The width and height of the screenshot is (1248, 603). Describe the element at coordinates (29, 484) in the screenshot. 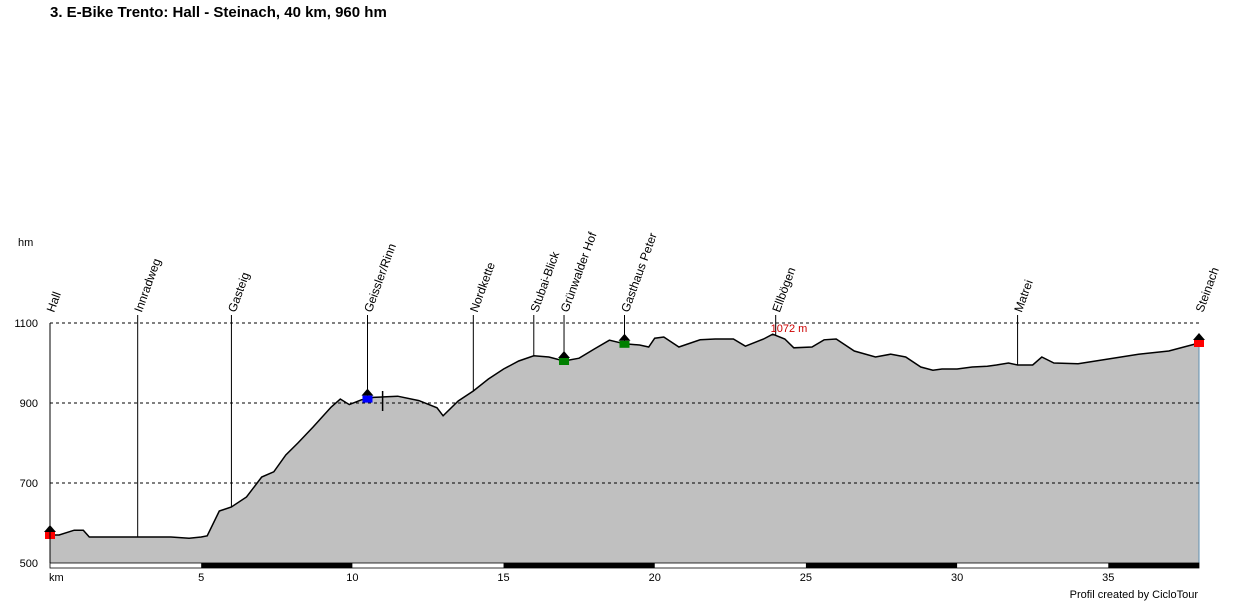

I see `y-tick-label: 700` at that location.